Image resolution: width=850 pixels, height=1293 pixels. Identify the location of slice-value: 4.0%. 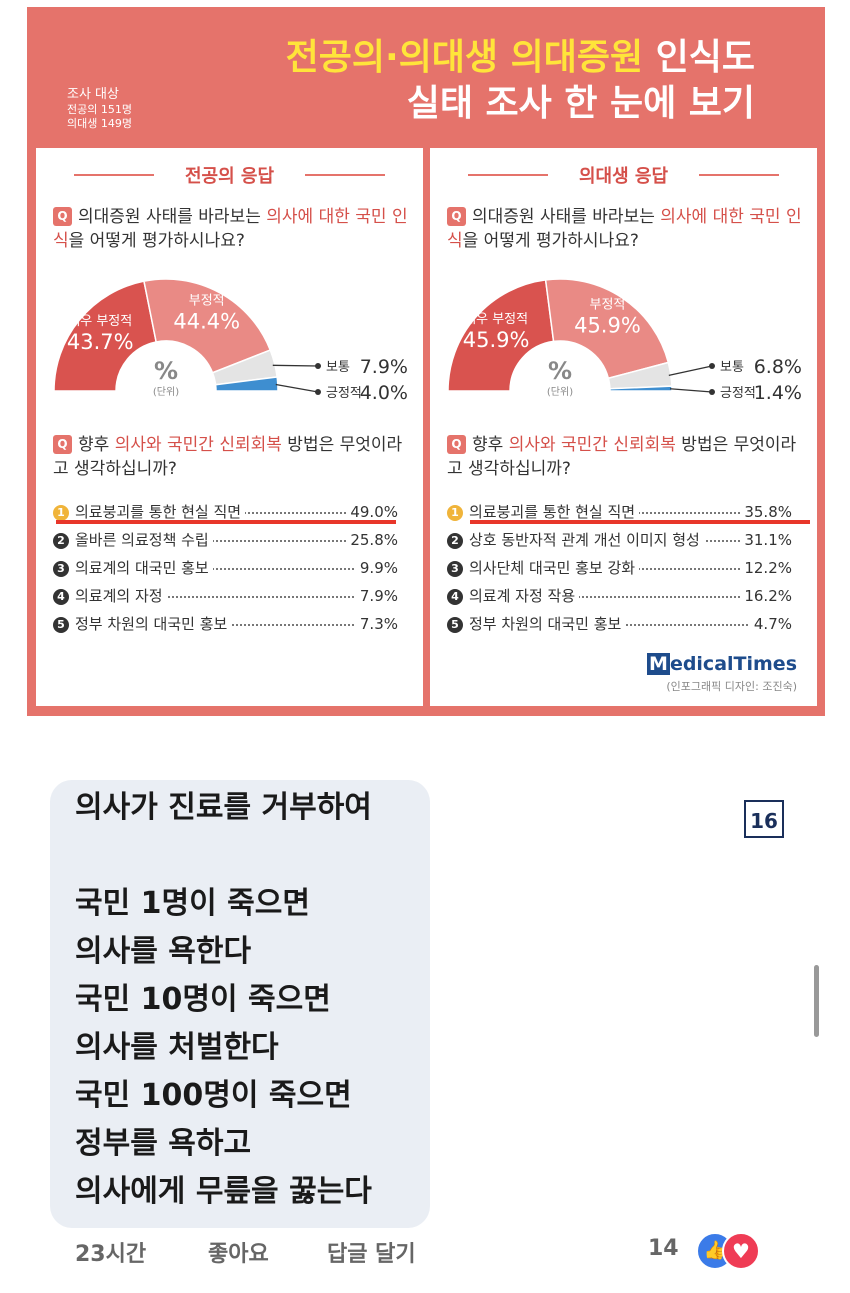
(384, 393).